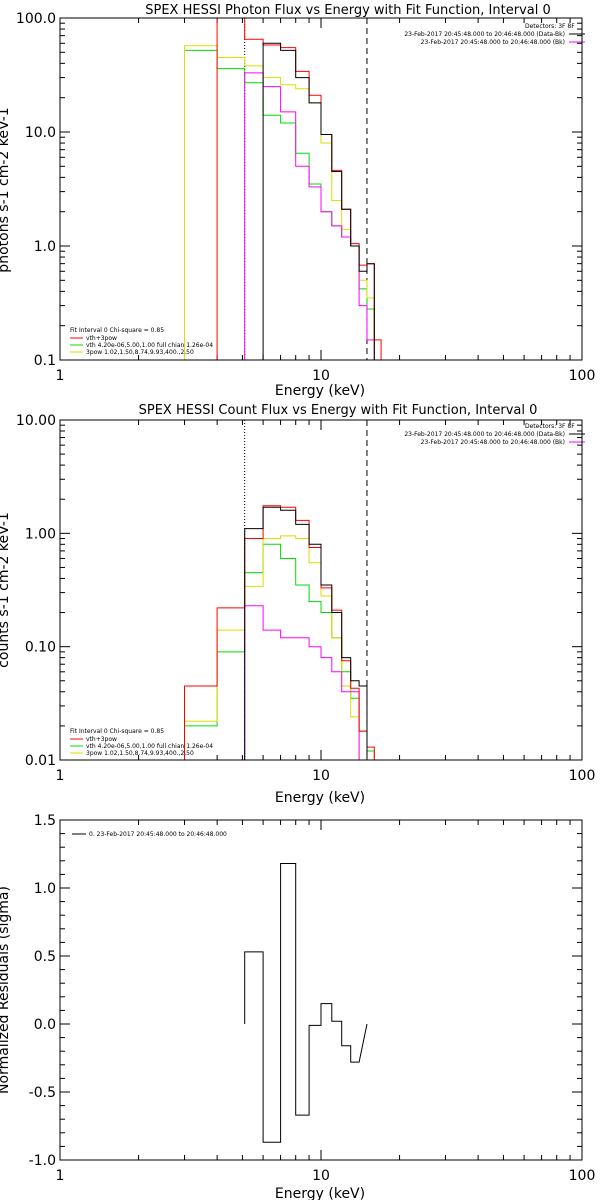  What do you see at coordinates (117, 731) in the screenshot?
I see `panel2-fit-line: Fit Interval 0 Chi-square = 0.85` at bounding box center [117, 731].